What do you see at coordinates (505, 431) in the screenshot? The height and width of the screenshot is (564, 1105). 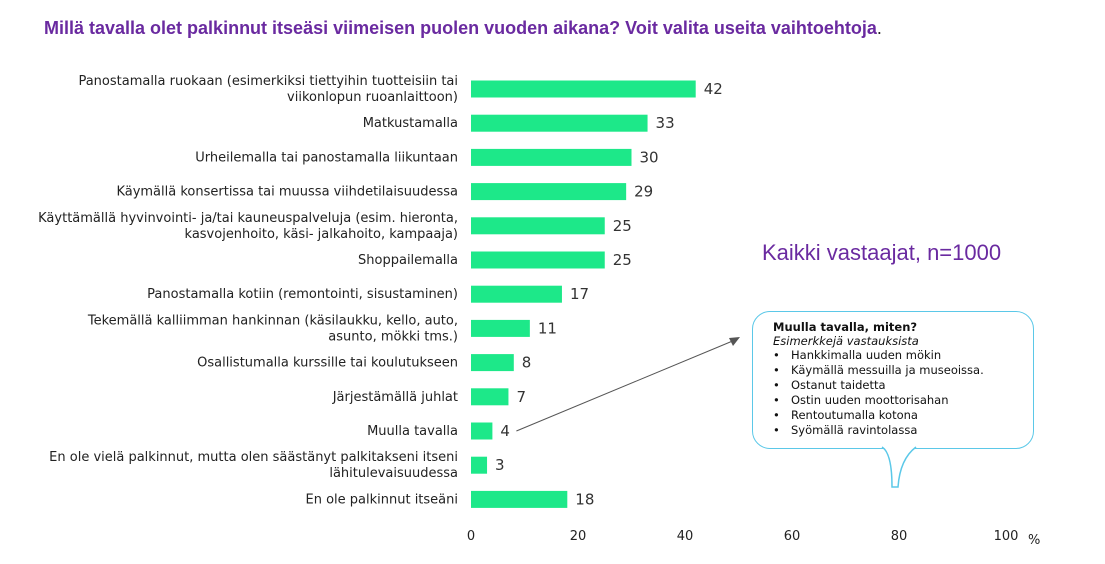 I see `value-label: 4` at bounding box center [505, 431].